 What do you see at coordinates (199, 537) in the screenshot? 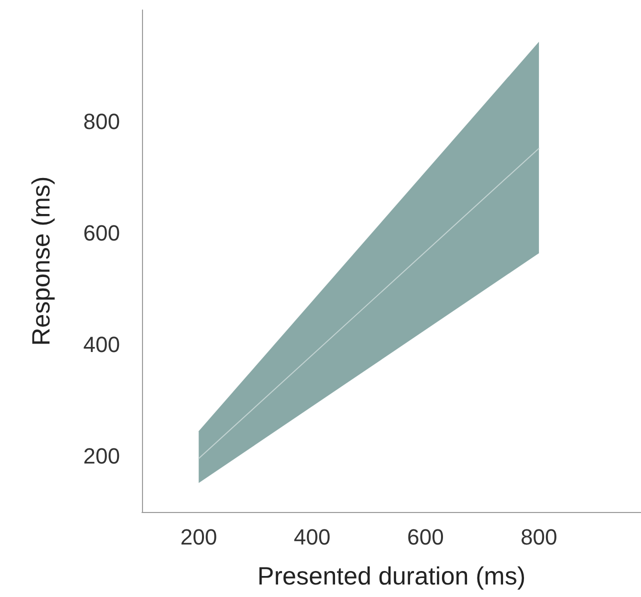
I see `x-tick-label: 200` at bounding box center [199, 537].